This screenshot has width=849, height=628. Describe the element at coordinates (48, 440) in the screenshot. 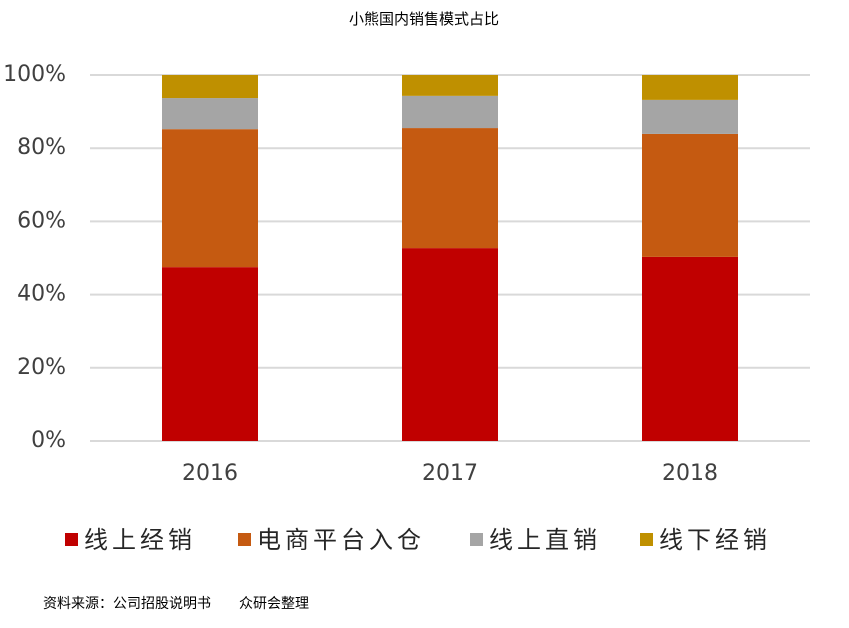

I see `y-tick-label: 0%` at that location.